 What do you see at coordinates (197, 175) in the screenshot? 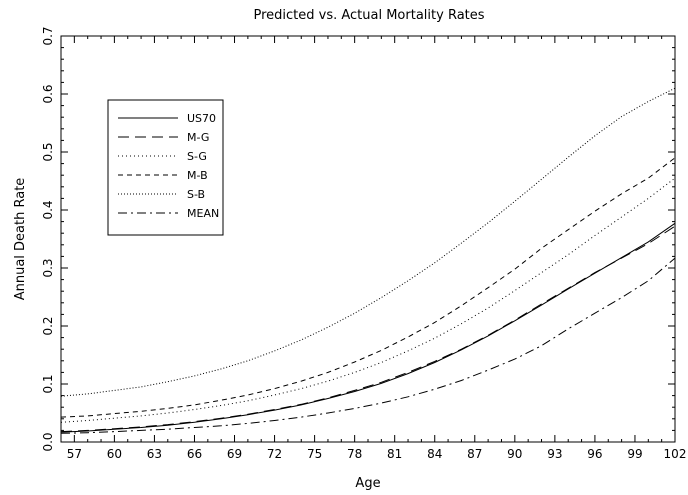
I see `legend-label: M-B` at bounding box center [197, 175].